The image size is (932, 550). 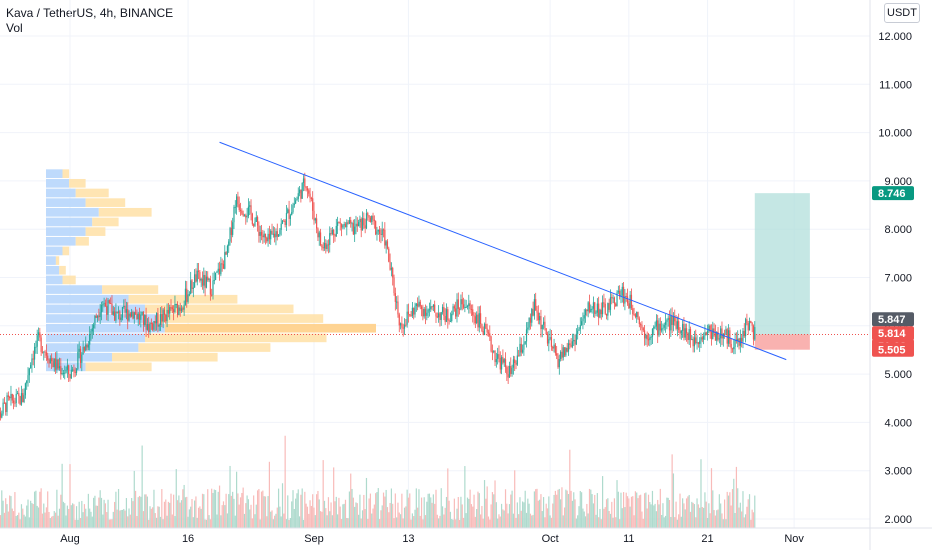 What do you see at coordinates (898, 423) in the screenshot?
I see `price-tick-label: 4.000` at bounding box center [898, 423].